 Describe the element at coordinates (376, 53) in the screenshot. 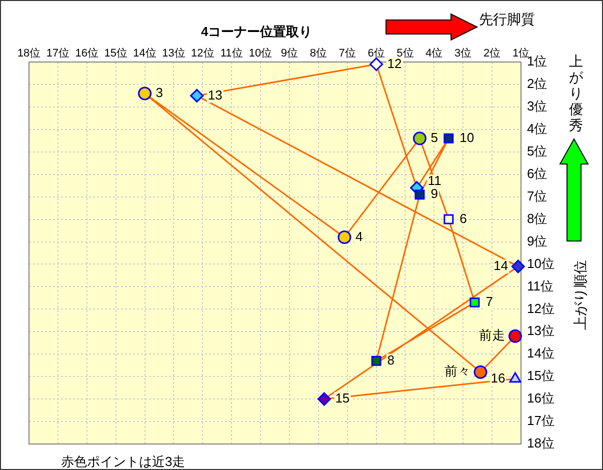

I see `x-tick-label: 6位` at that location.